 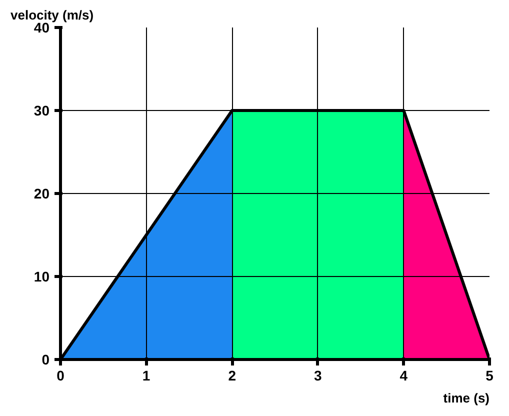 What do you see at coordinates (52, 15) in the screenshot?
I see `y-axis-title: velocity (m/s)` at bounding box center [52, 15].